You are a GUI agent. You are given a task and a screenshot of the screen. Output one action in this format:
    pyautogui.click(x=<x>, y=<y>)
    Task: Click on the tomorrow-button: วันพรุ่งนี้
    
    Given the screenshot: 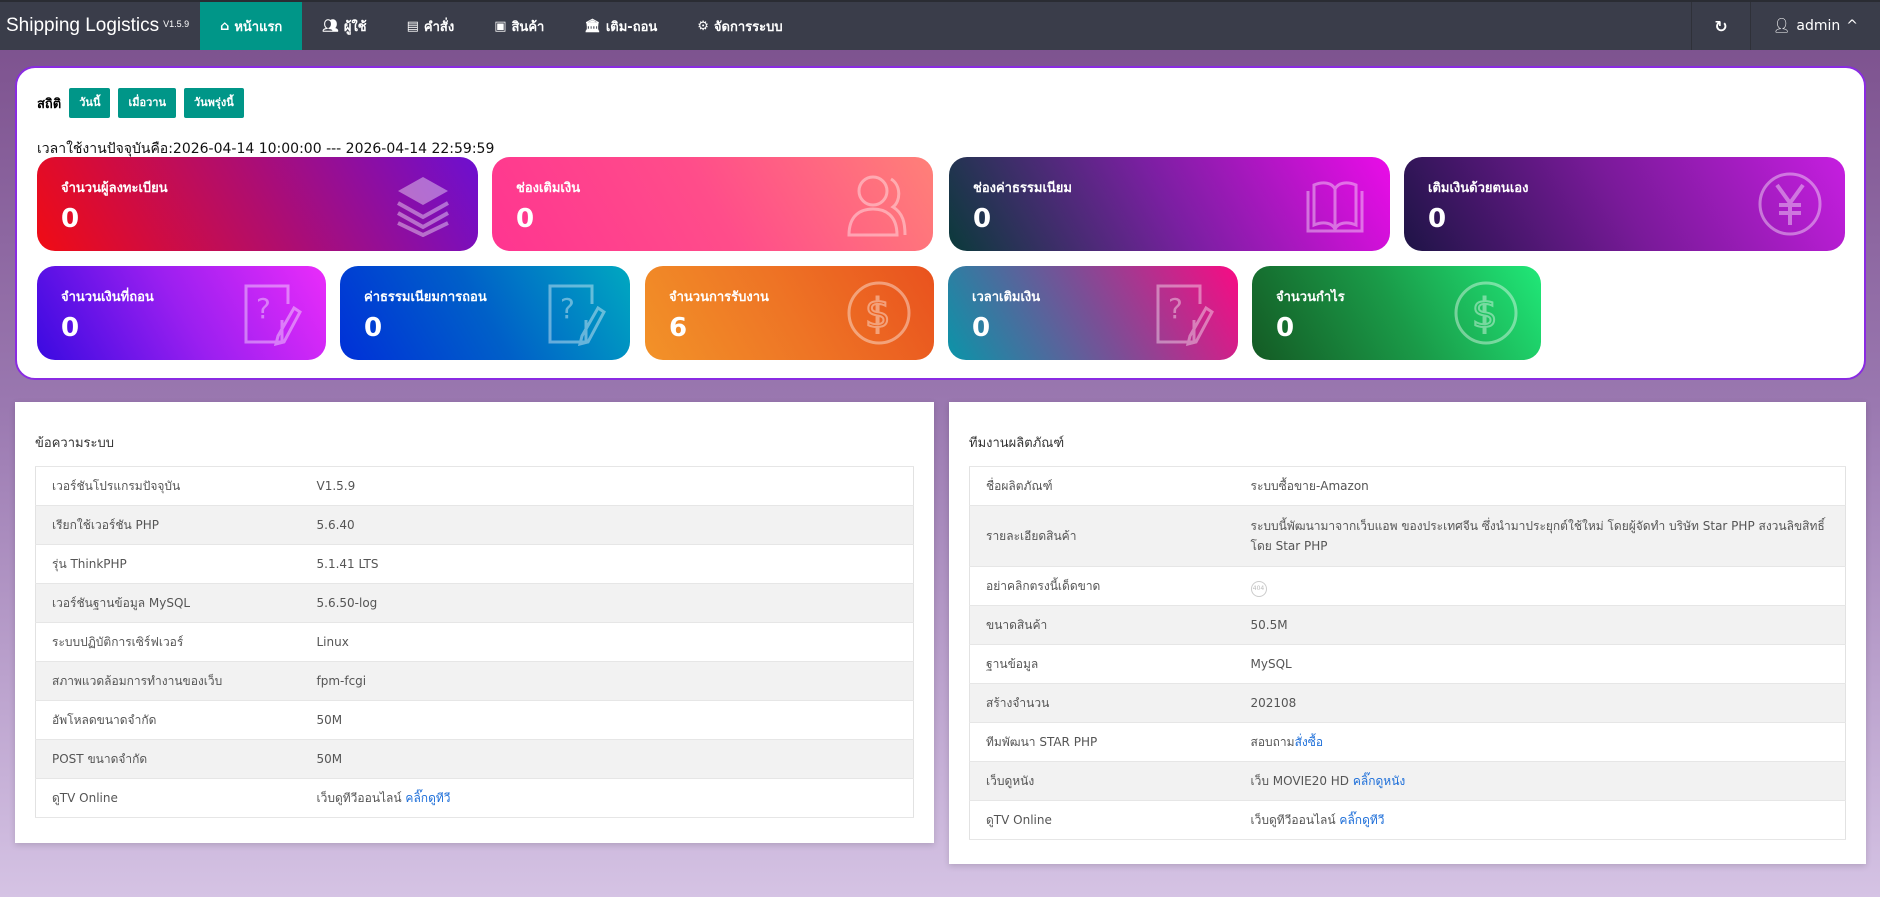 What is the action you would take?
    pyautogui.click(x=213, y=103)
    